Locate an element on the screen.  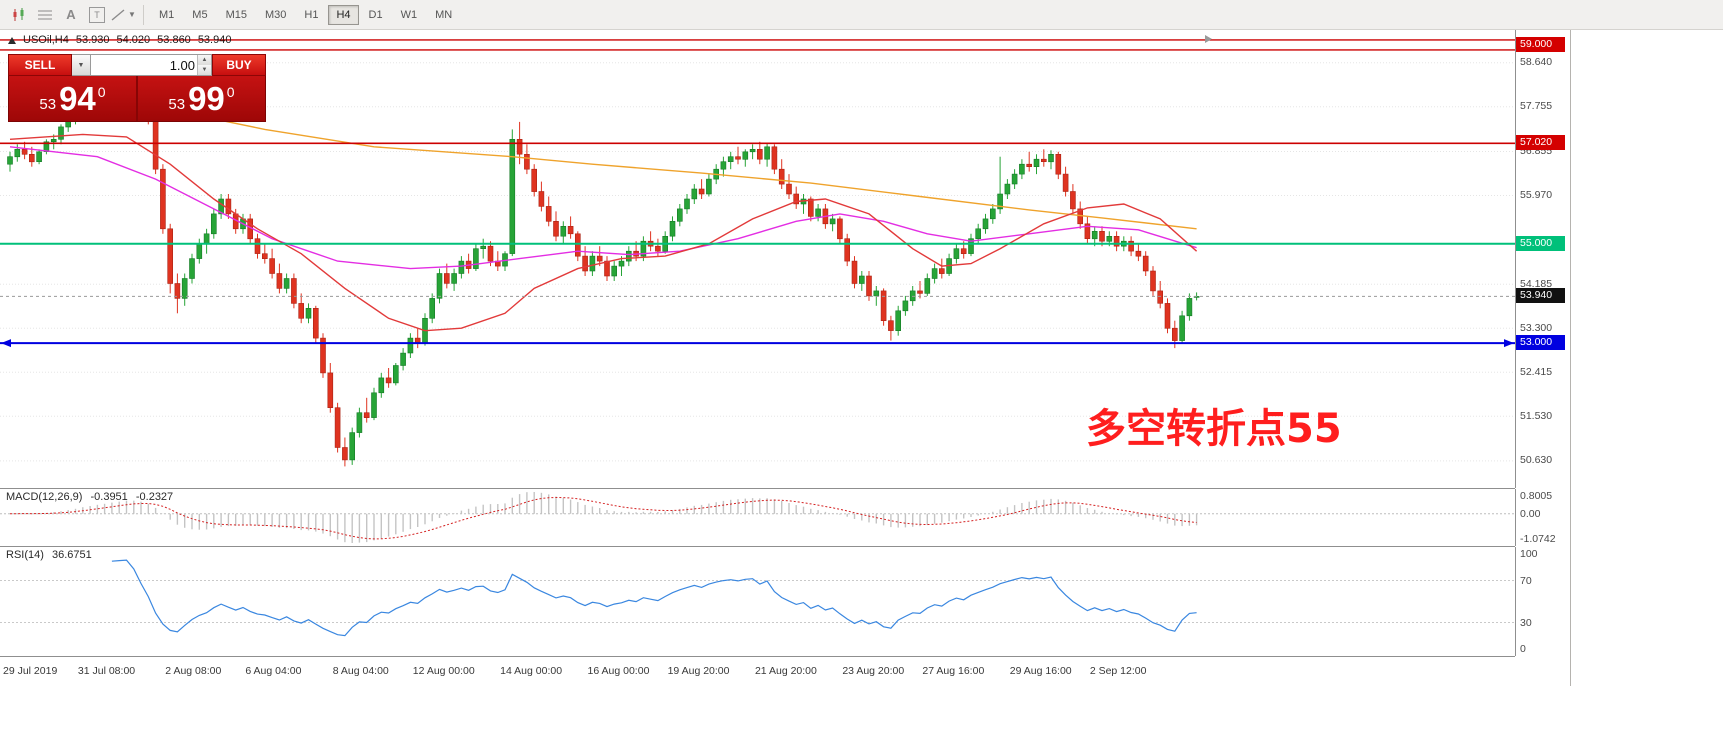
chart-grid-icon is located at coordinates (45, 15).